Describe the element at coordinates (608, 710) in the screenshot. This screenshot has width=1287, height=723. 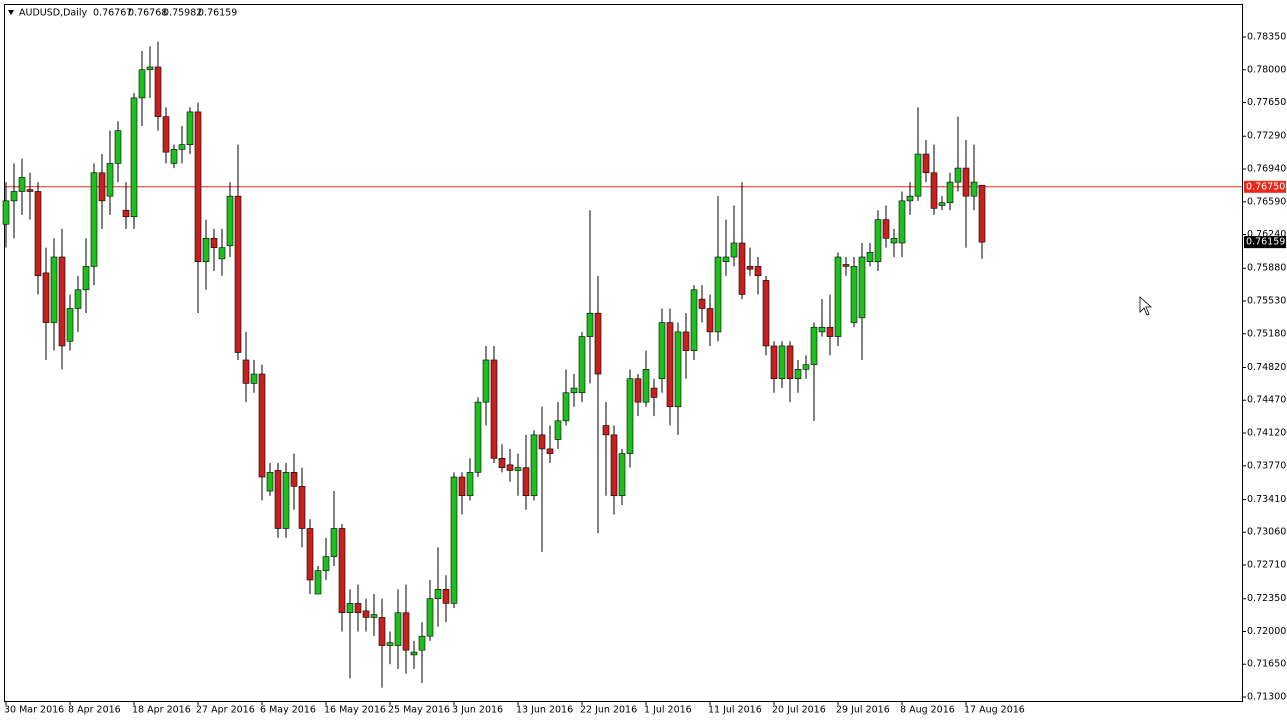
I see `x-tick-label: 22 Jun 2016` at that location.